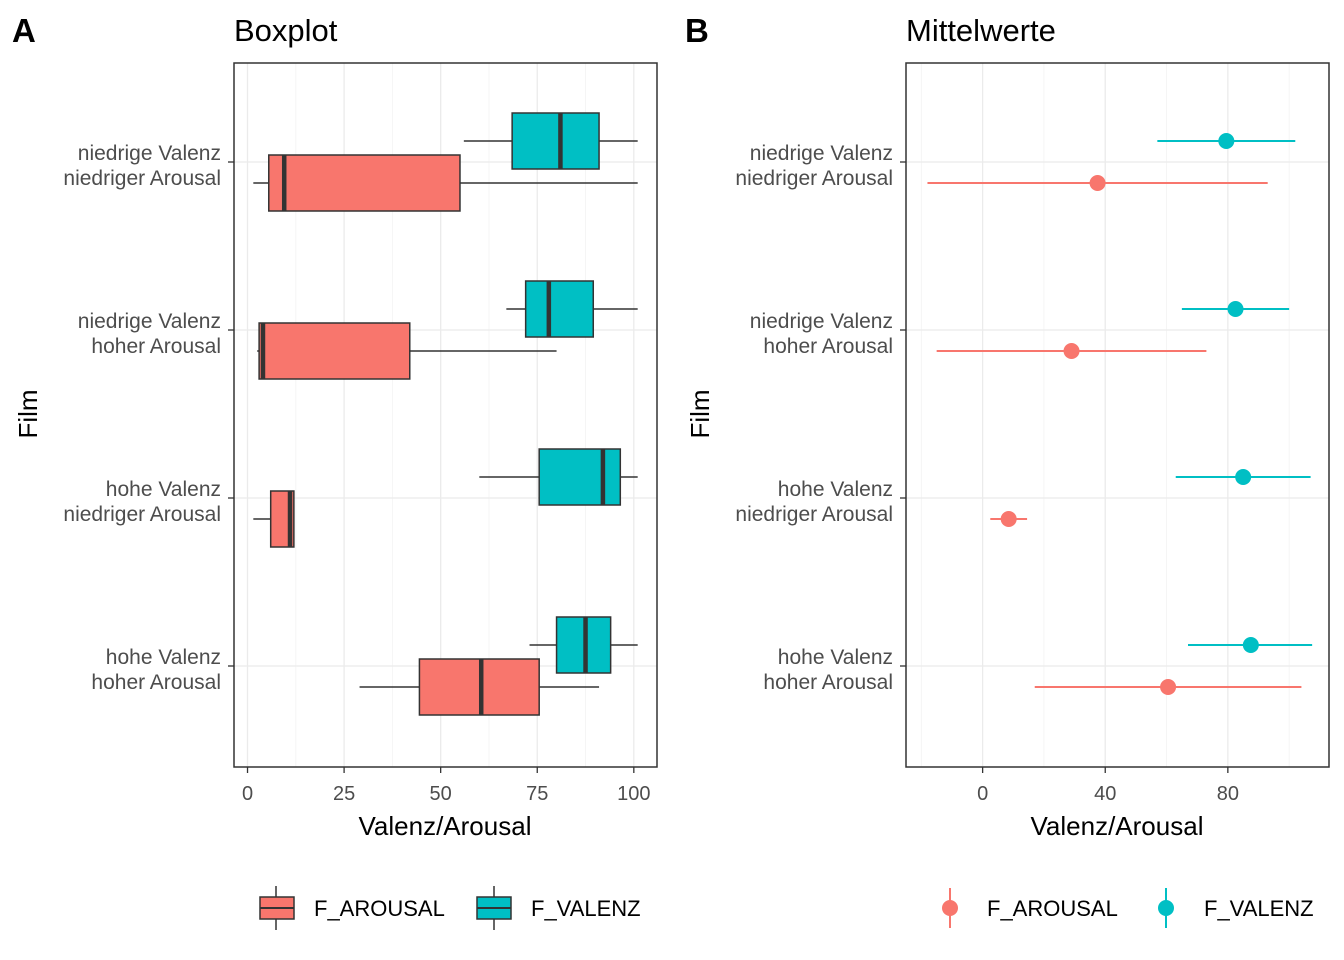  Describe the element at coordinates (633, 794) in the screenshot. I see `x-tick-label: 100` at that location.